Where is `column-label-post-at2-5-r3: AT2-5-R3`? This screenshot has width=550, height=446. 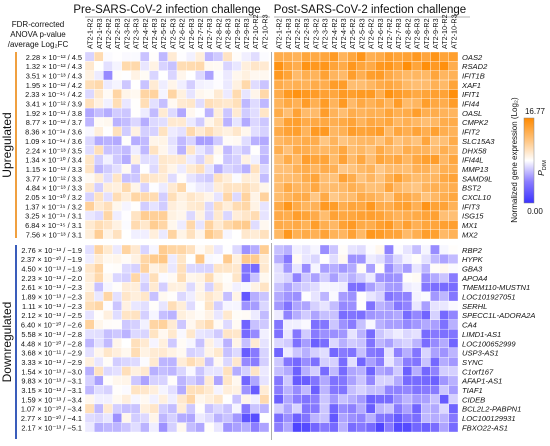 column-label-post-at2-5-r3: AT2-5-R3 is located at coordinates (361, 33).